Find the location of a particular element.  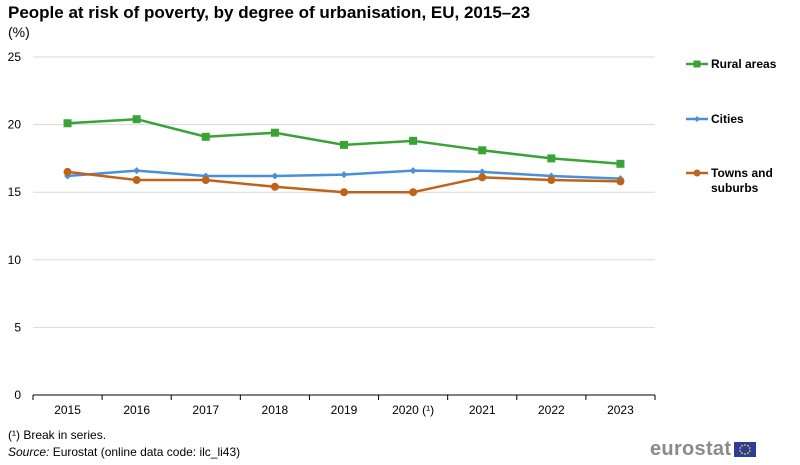

eurostat-logo: eurostat is located at coordinates (703, 449).